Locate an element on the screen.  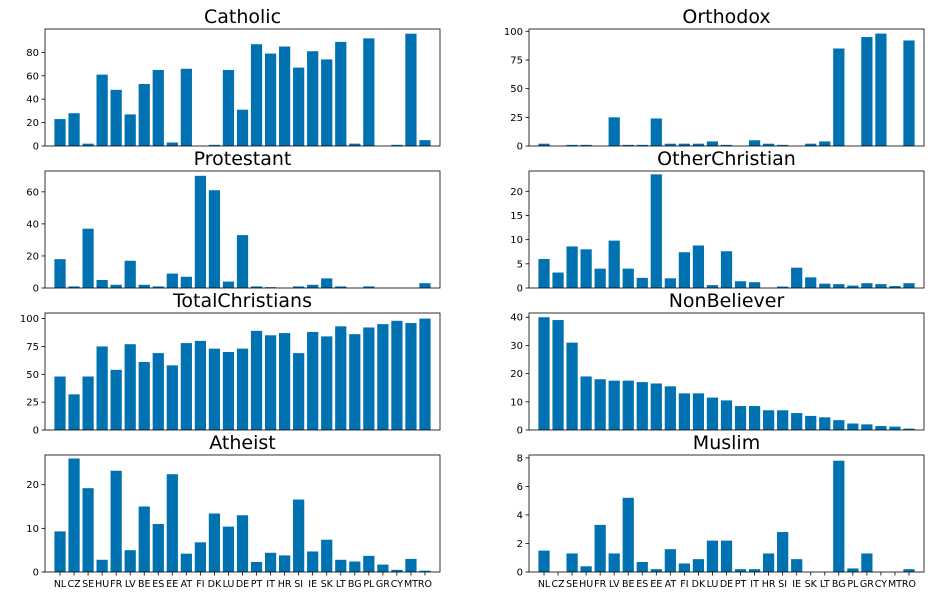
chart-title: NonBeliever is located at coordinates (727, 301).